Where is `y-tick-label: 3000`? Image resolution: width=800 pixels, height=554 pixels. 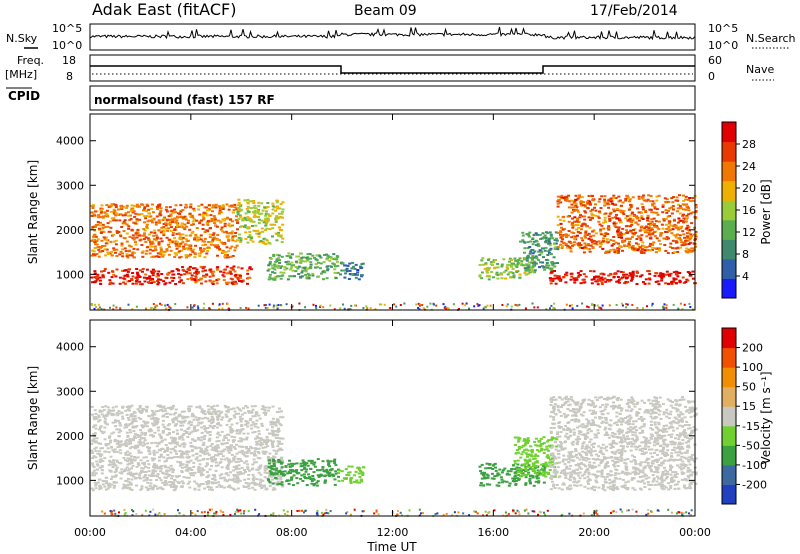
y-tick-label: 3000 is located at coordinates (70, 185).